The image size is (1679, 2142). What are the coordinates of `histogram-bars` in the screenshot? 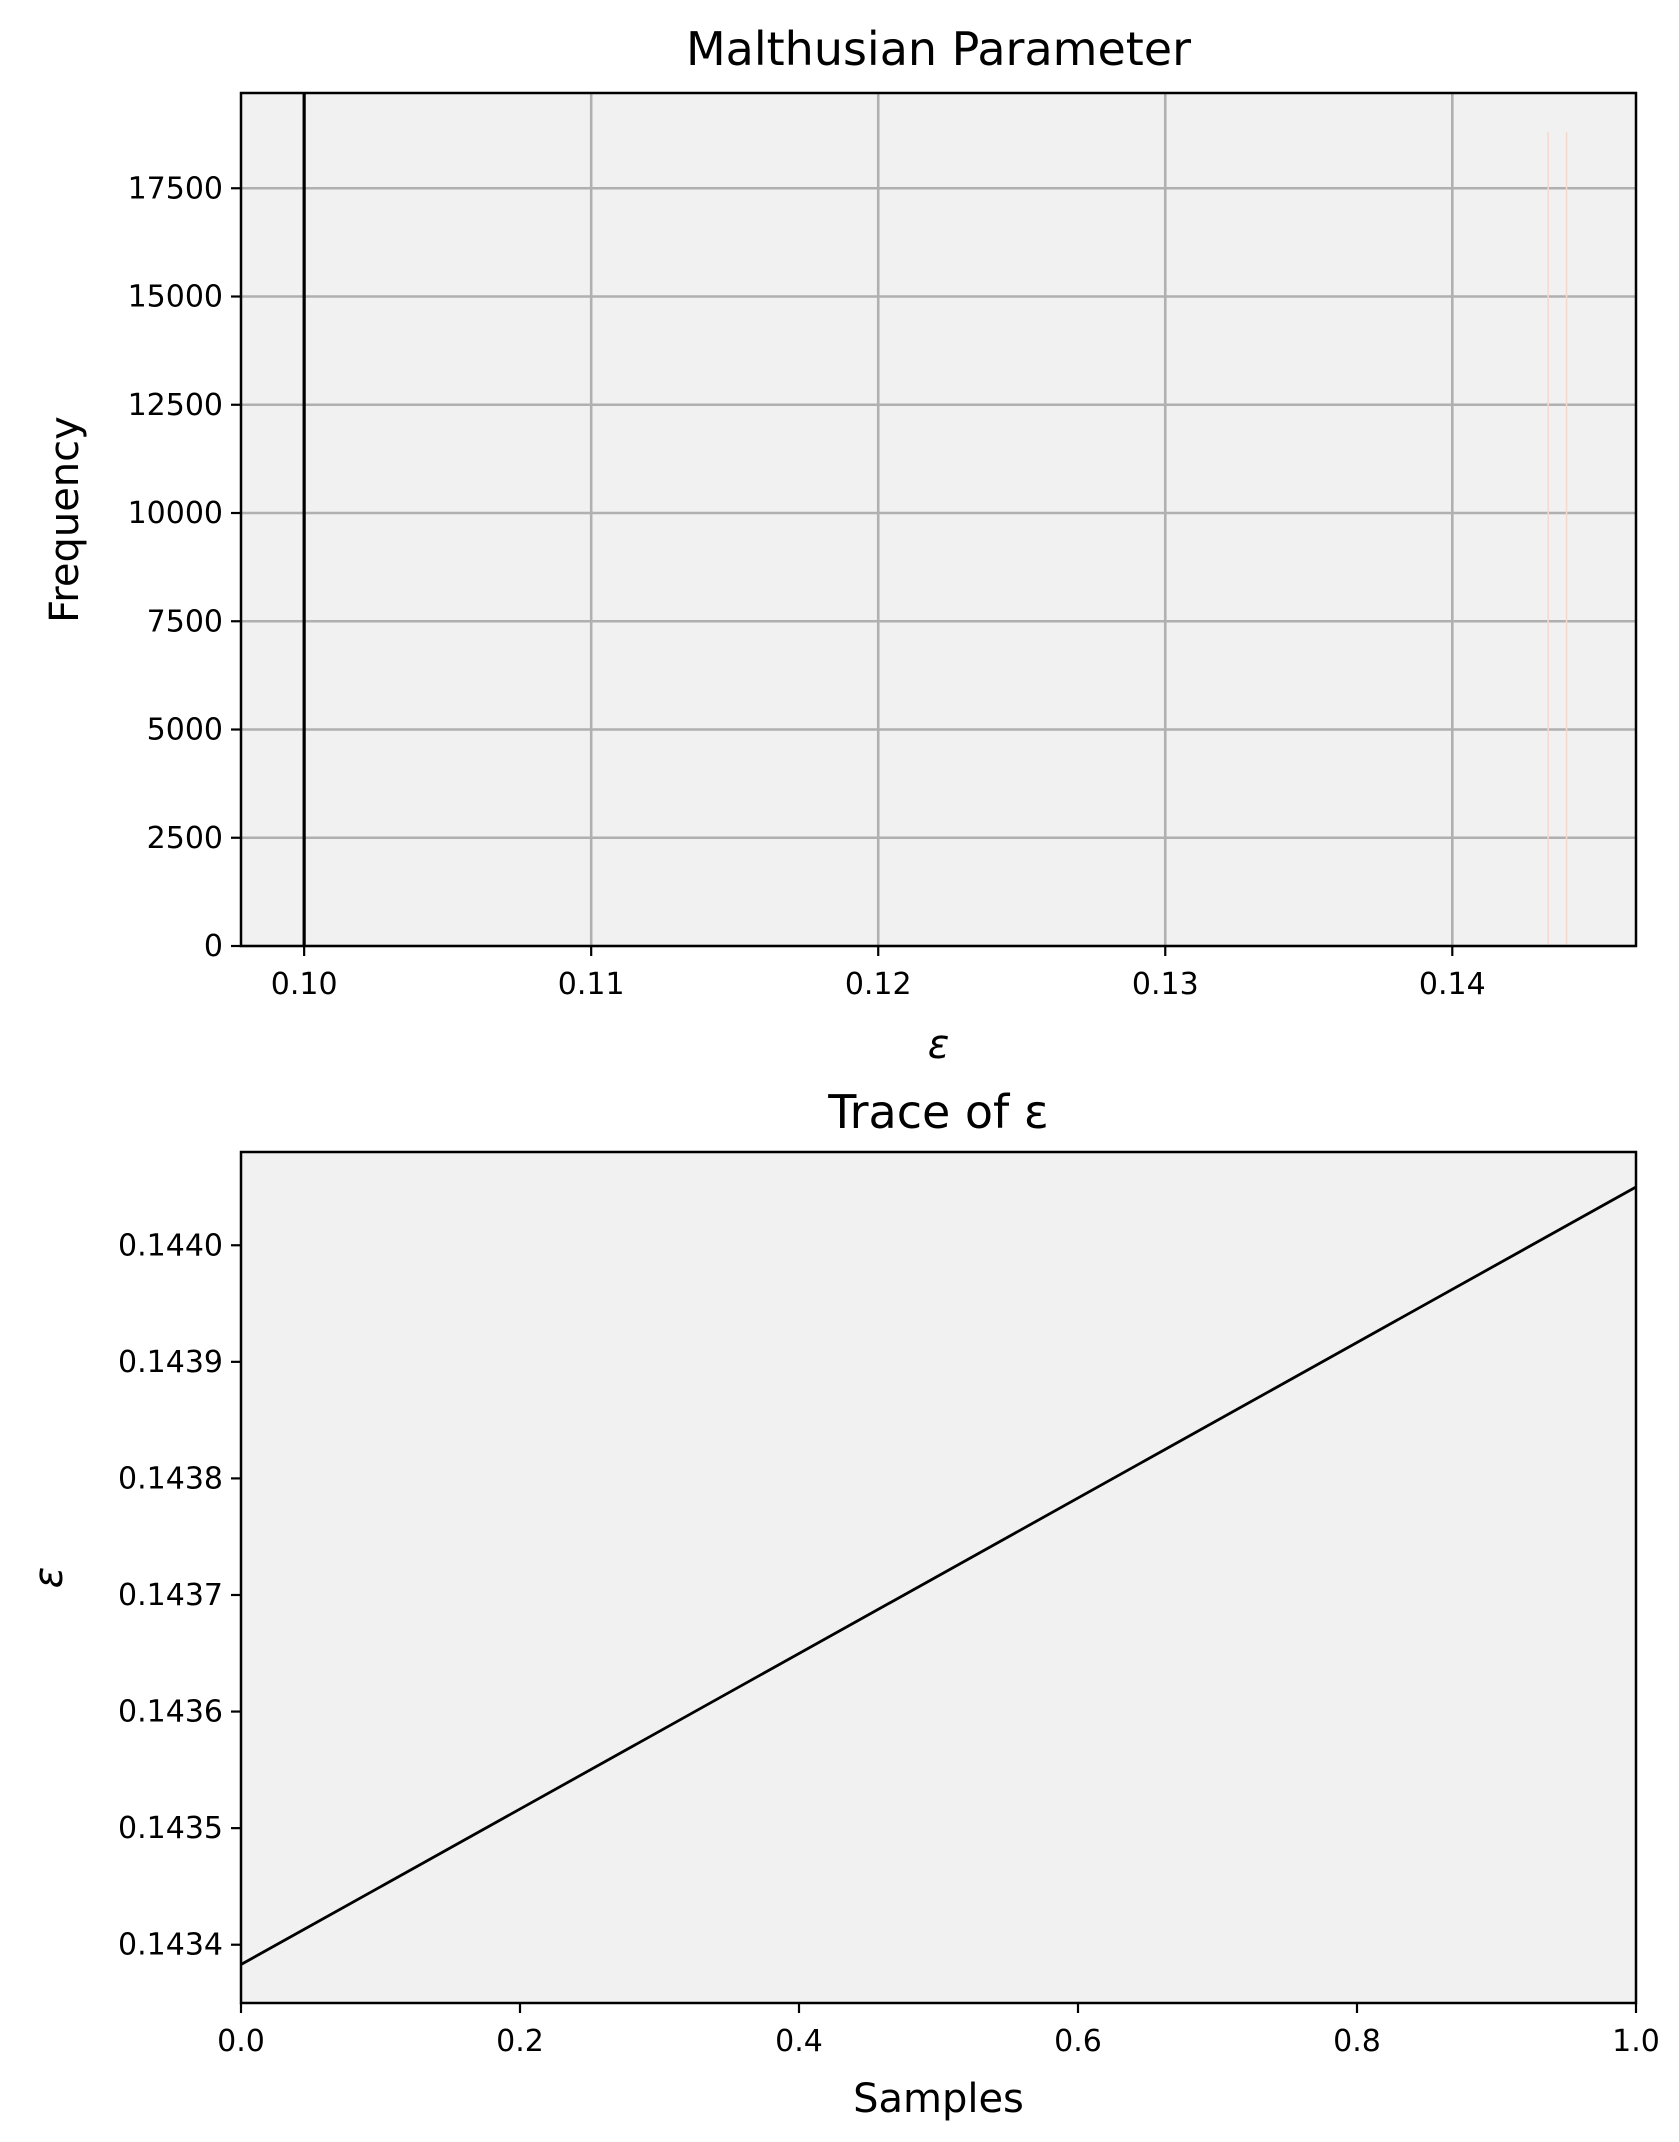 It's located at (1557, 538).